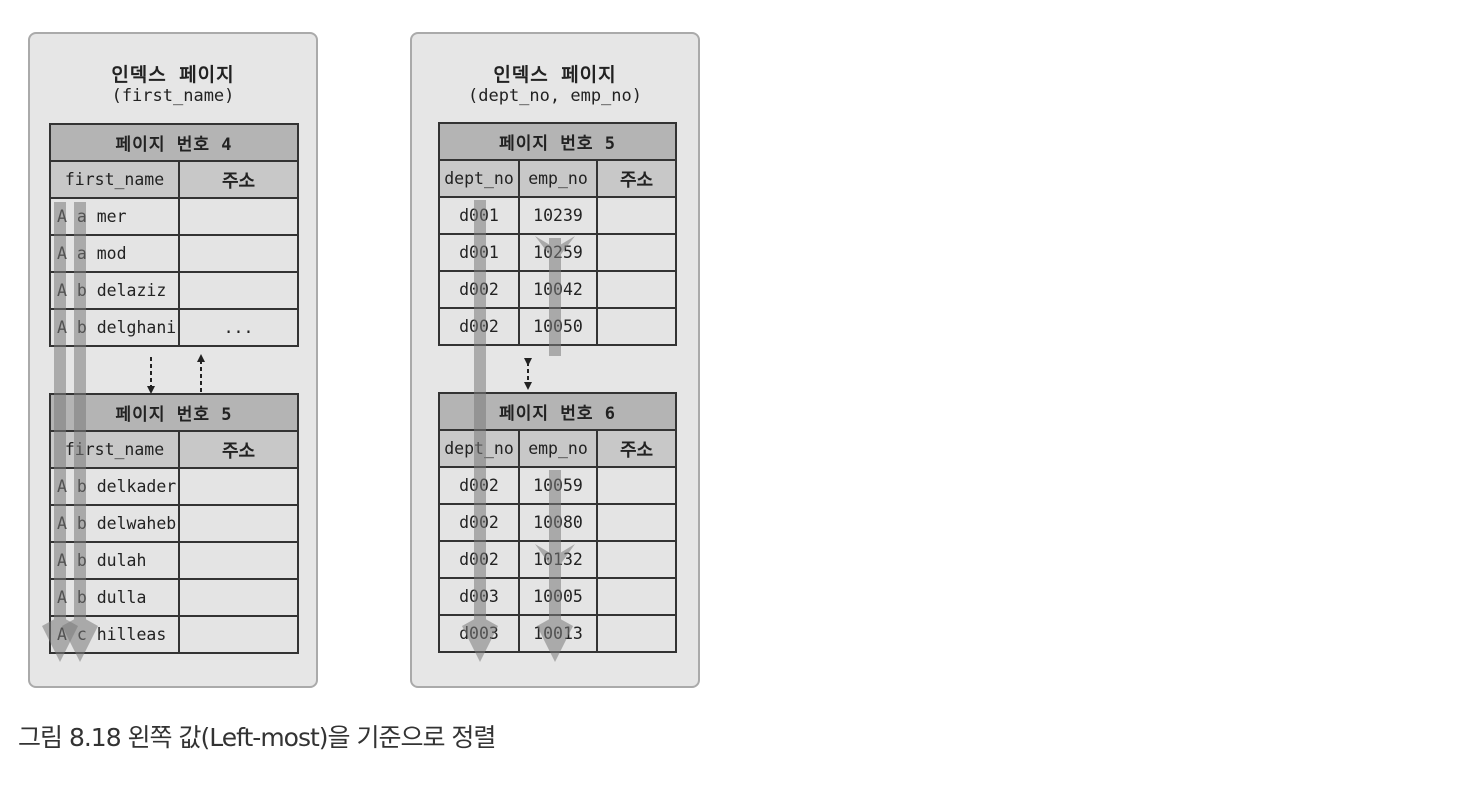 The height and width of the screenshot is (792, 1484). Describe the element at coordinates (558, 485) in the screenshot. I see `emp-no-cell: 10059` at that location.